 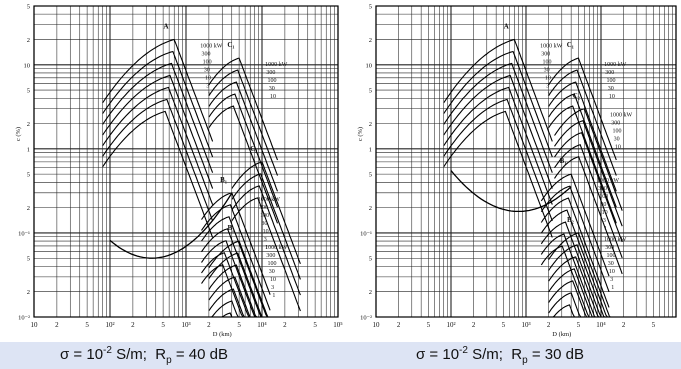 What do you see at coordinates (222, 334) in the screenshot?
I see `x-axis-label: D (km)` at bounding box center [222, 334].